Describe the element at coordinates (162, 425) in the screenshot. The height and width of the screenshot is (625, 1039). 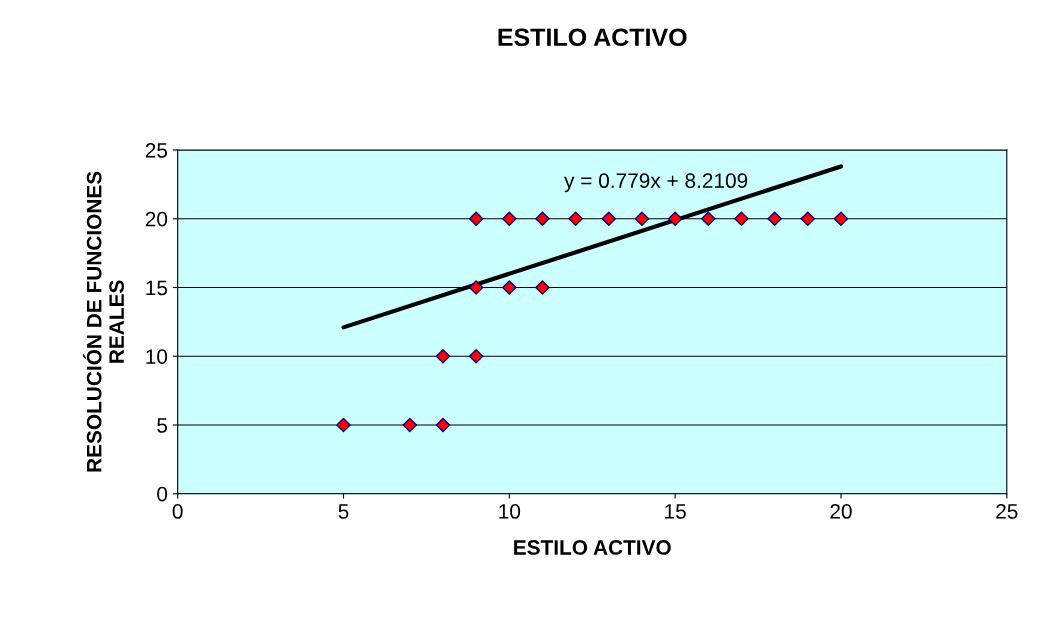
I see `y-tick-label: 5` at that location.